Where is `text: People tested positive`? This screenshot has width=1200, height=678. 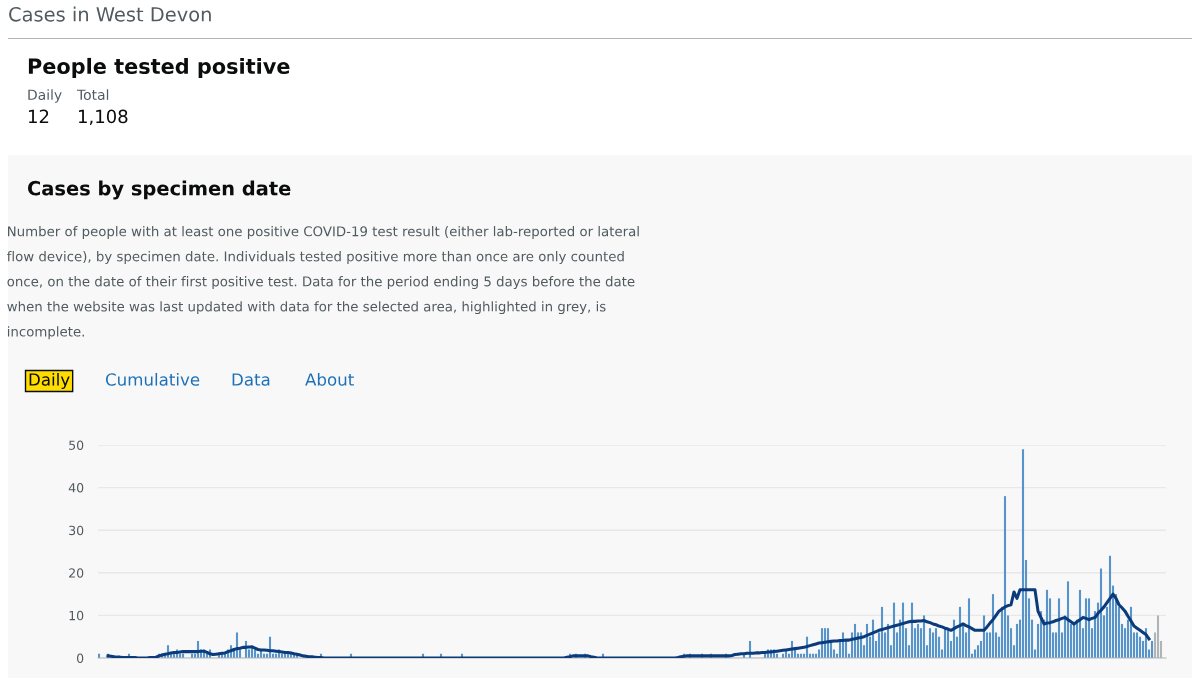
text: People tested positive is located at coordinates (159, 68).